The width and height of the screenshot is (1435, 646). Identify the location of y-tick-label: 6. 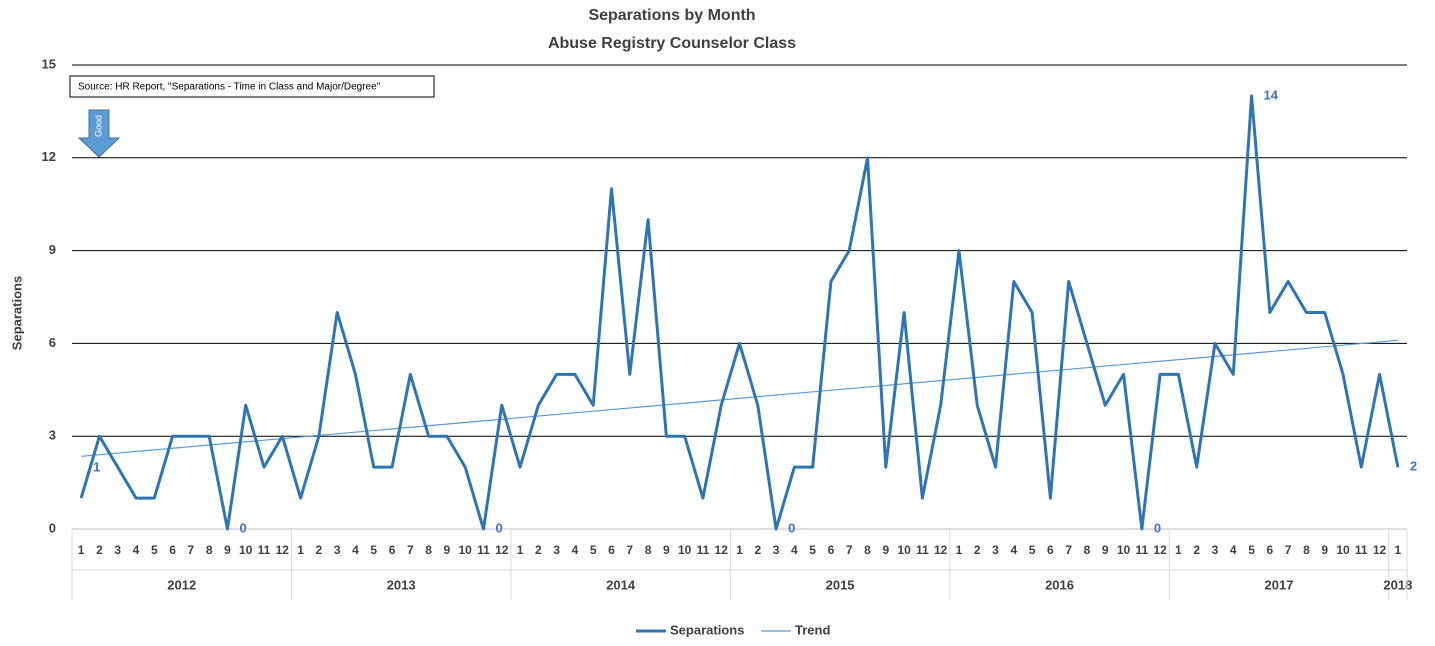
(52, 342).